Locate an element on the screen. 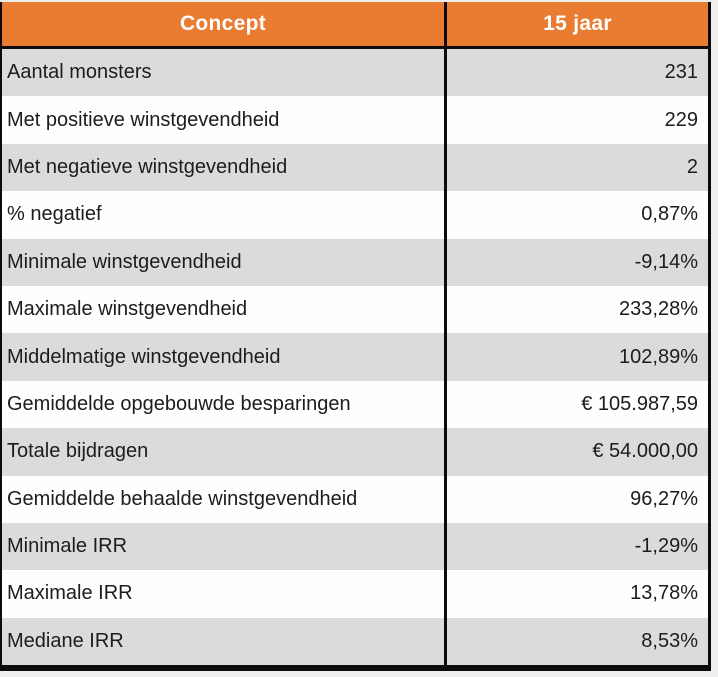 This screenshot has width=718, height=677. row-label: Totale bijdragen is located at coordinates (224, 452).